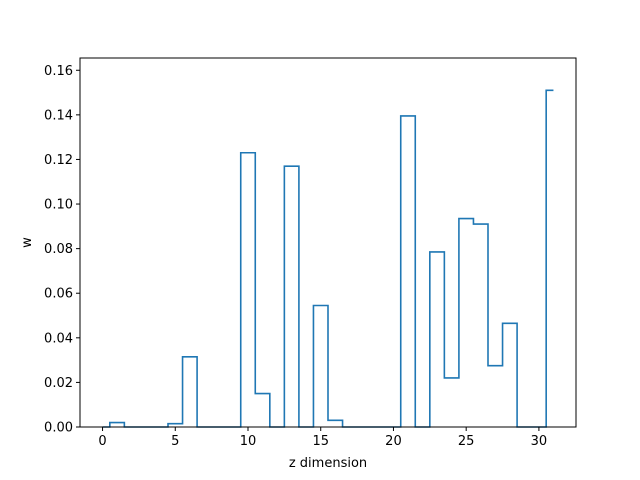  I want to click on y-tick-label: 0.04, so click(58, 338).